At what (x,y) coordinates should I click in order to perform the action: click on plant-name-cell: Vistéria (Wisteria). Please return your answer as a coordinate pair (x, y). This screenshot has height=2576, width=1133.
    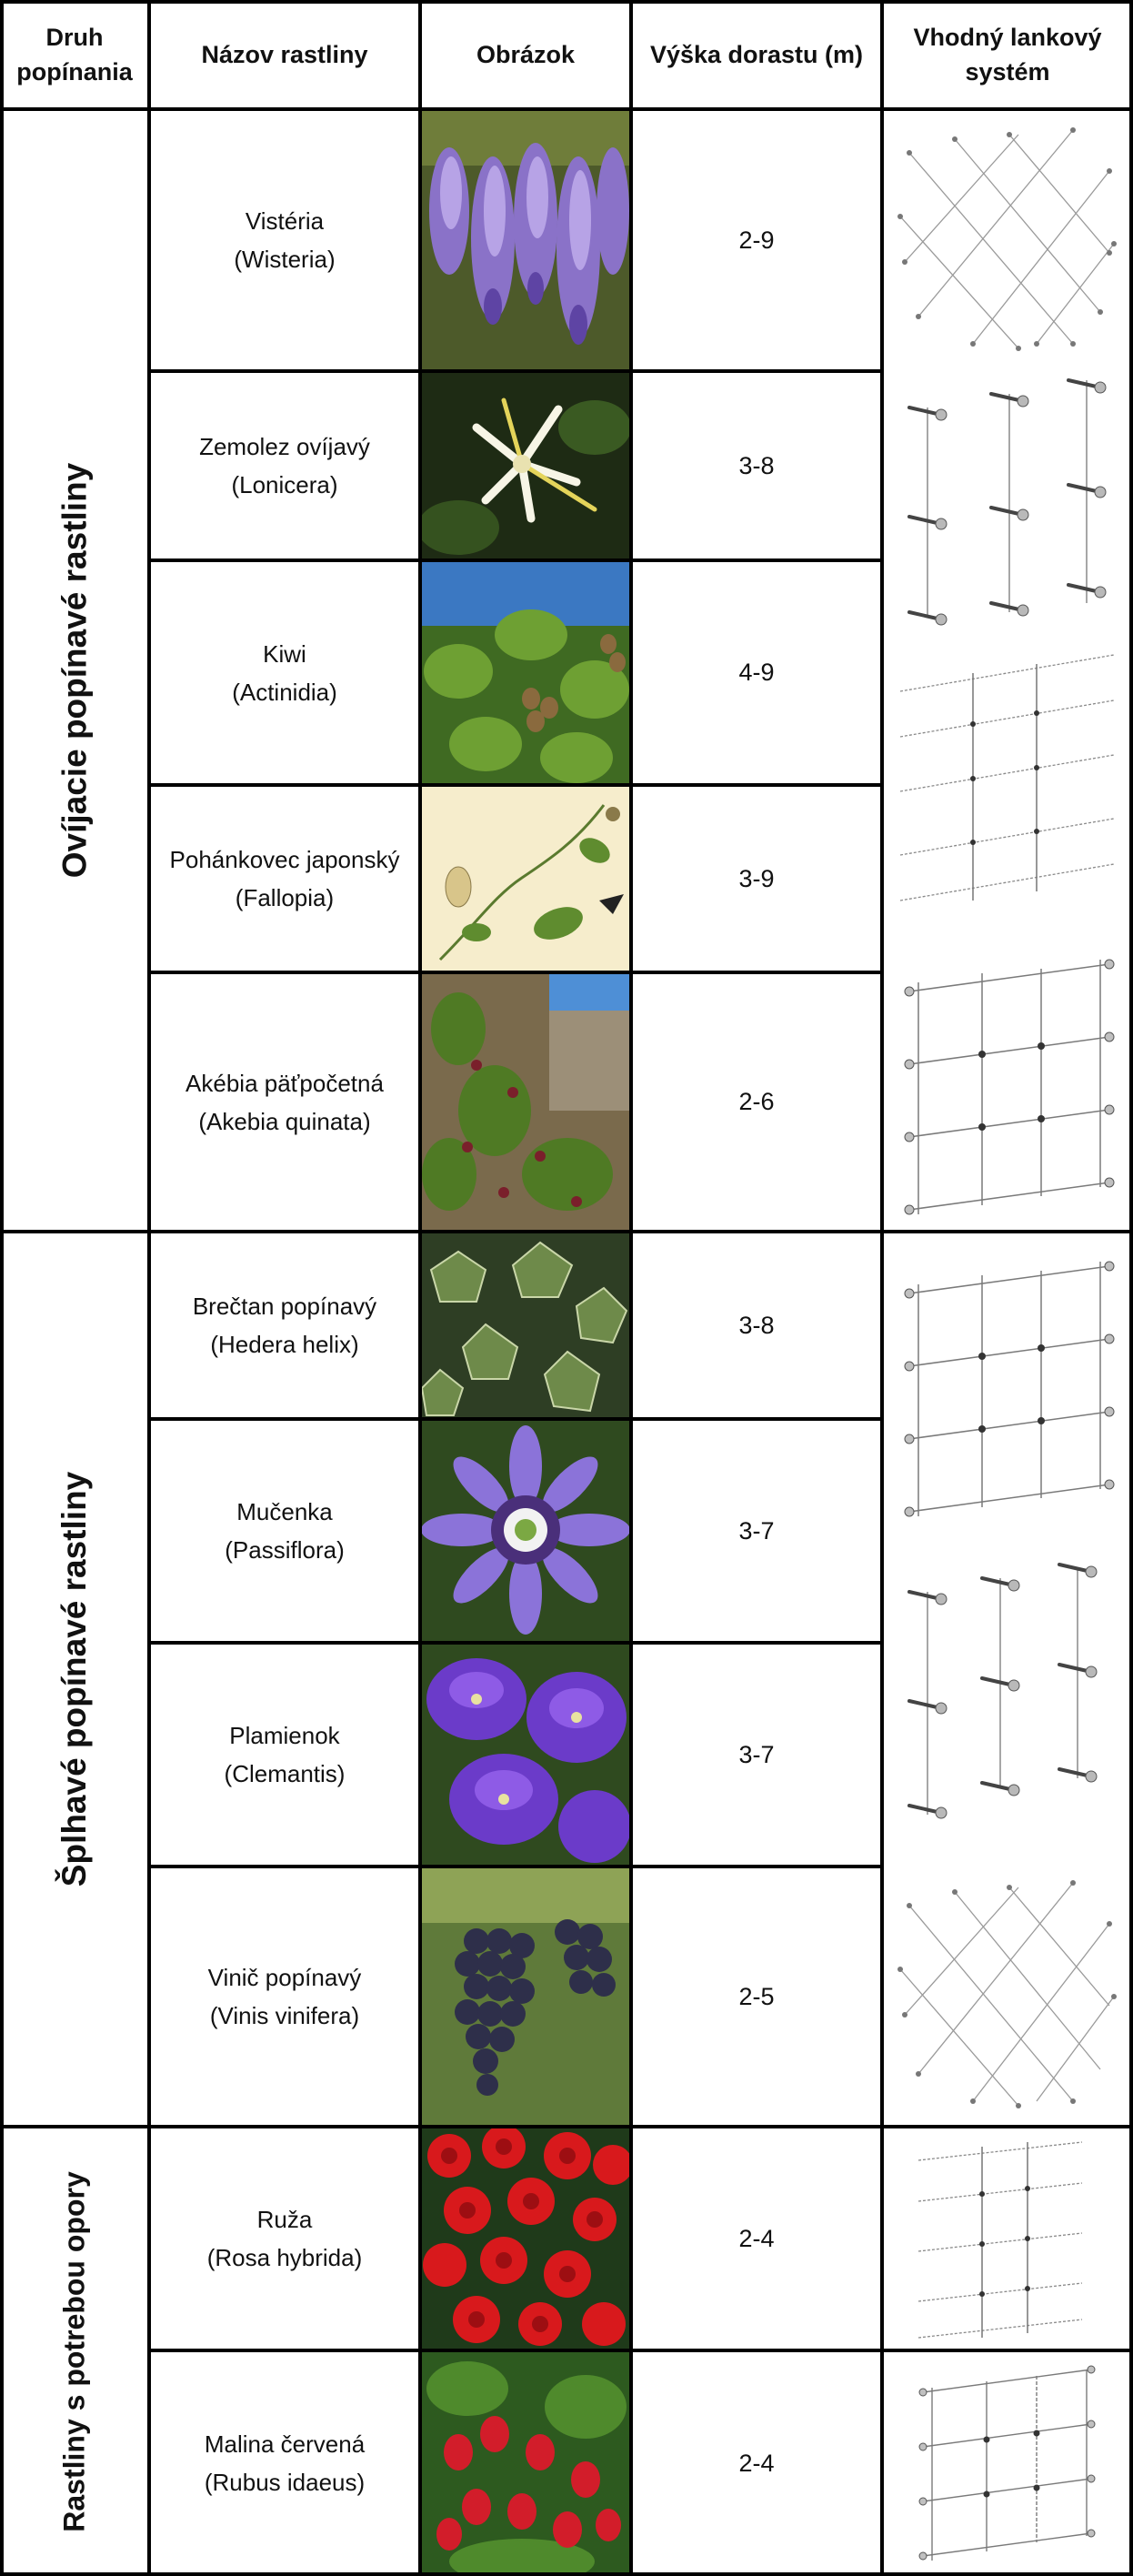
    Looking at the image, I should click on (285, 240).